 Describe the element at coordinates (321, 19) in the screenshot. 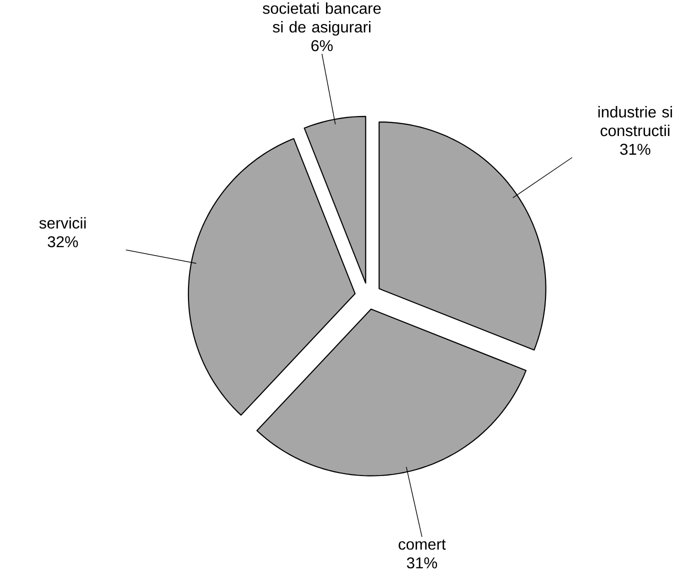

I see `slice-label: societati bancare si de asigurari` at that location.